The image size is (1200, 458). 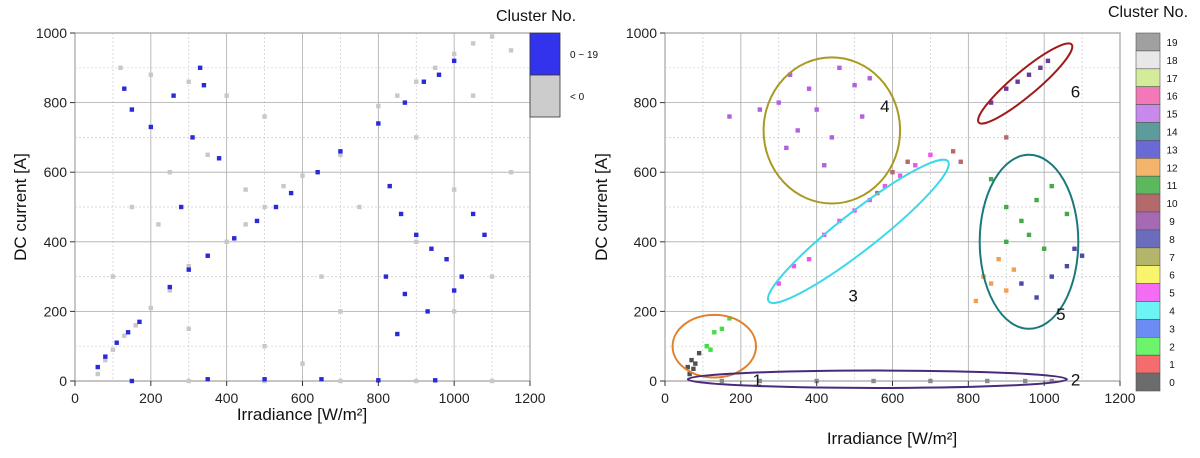 What do you see at coordinates (653, 381) in the screenshot?
I see `y-tick-label: 0` at bounding box center [653, 381].